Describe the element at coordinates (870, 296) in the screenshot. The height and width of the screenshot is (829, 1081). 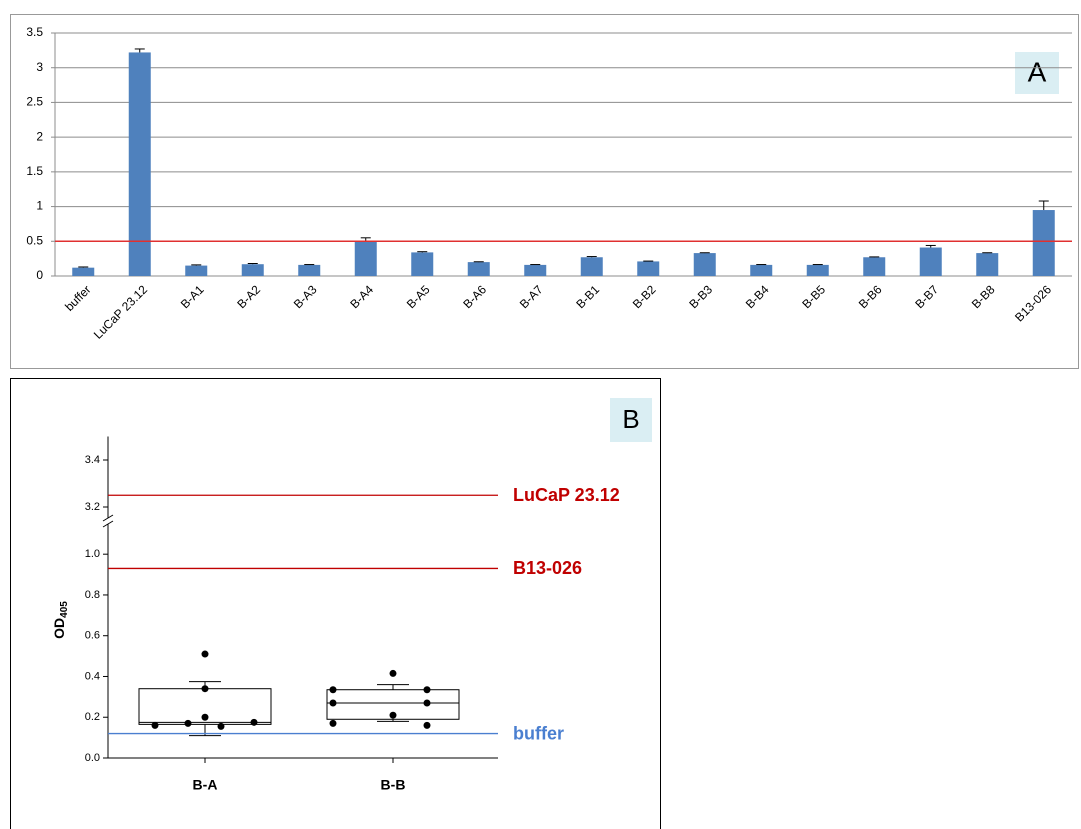
I see `x-tick-label: B-B6` at that location.